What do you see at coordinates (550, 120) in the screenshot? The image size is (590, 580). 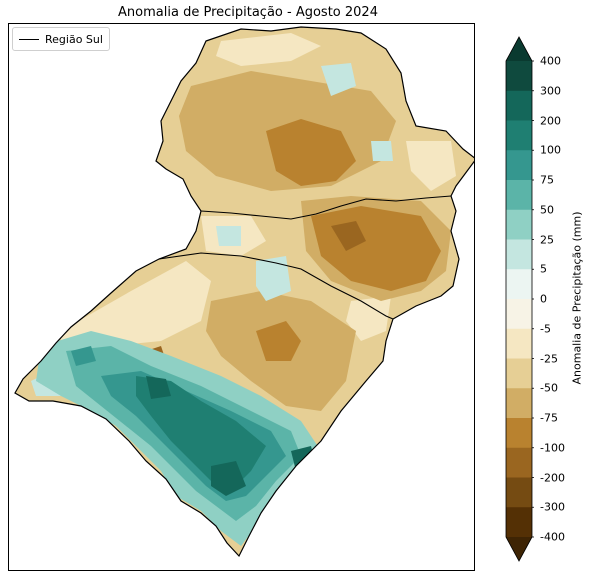 I see `colorbar-tick-label: 200` at bounding box center [550, 120].